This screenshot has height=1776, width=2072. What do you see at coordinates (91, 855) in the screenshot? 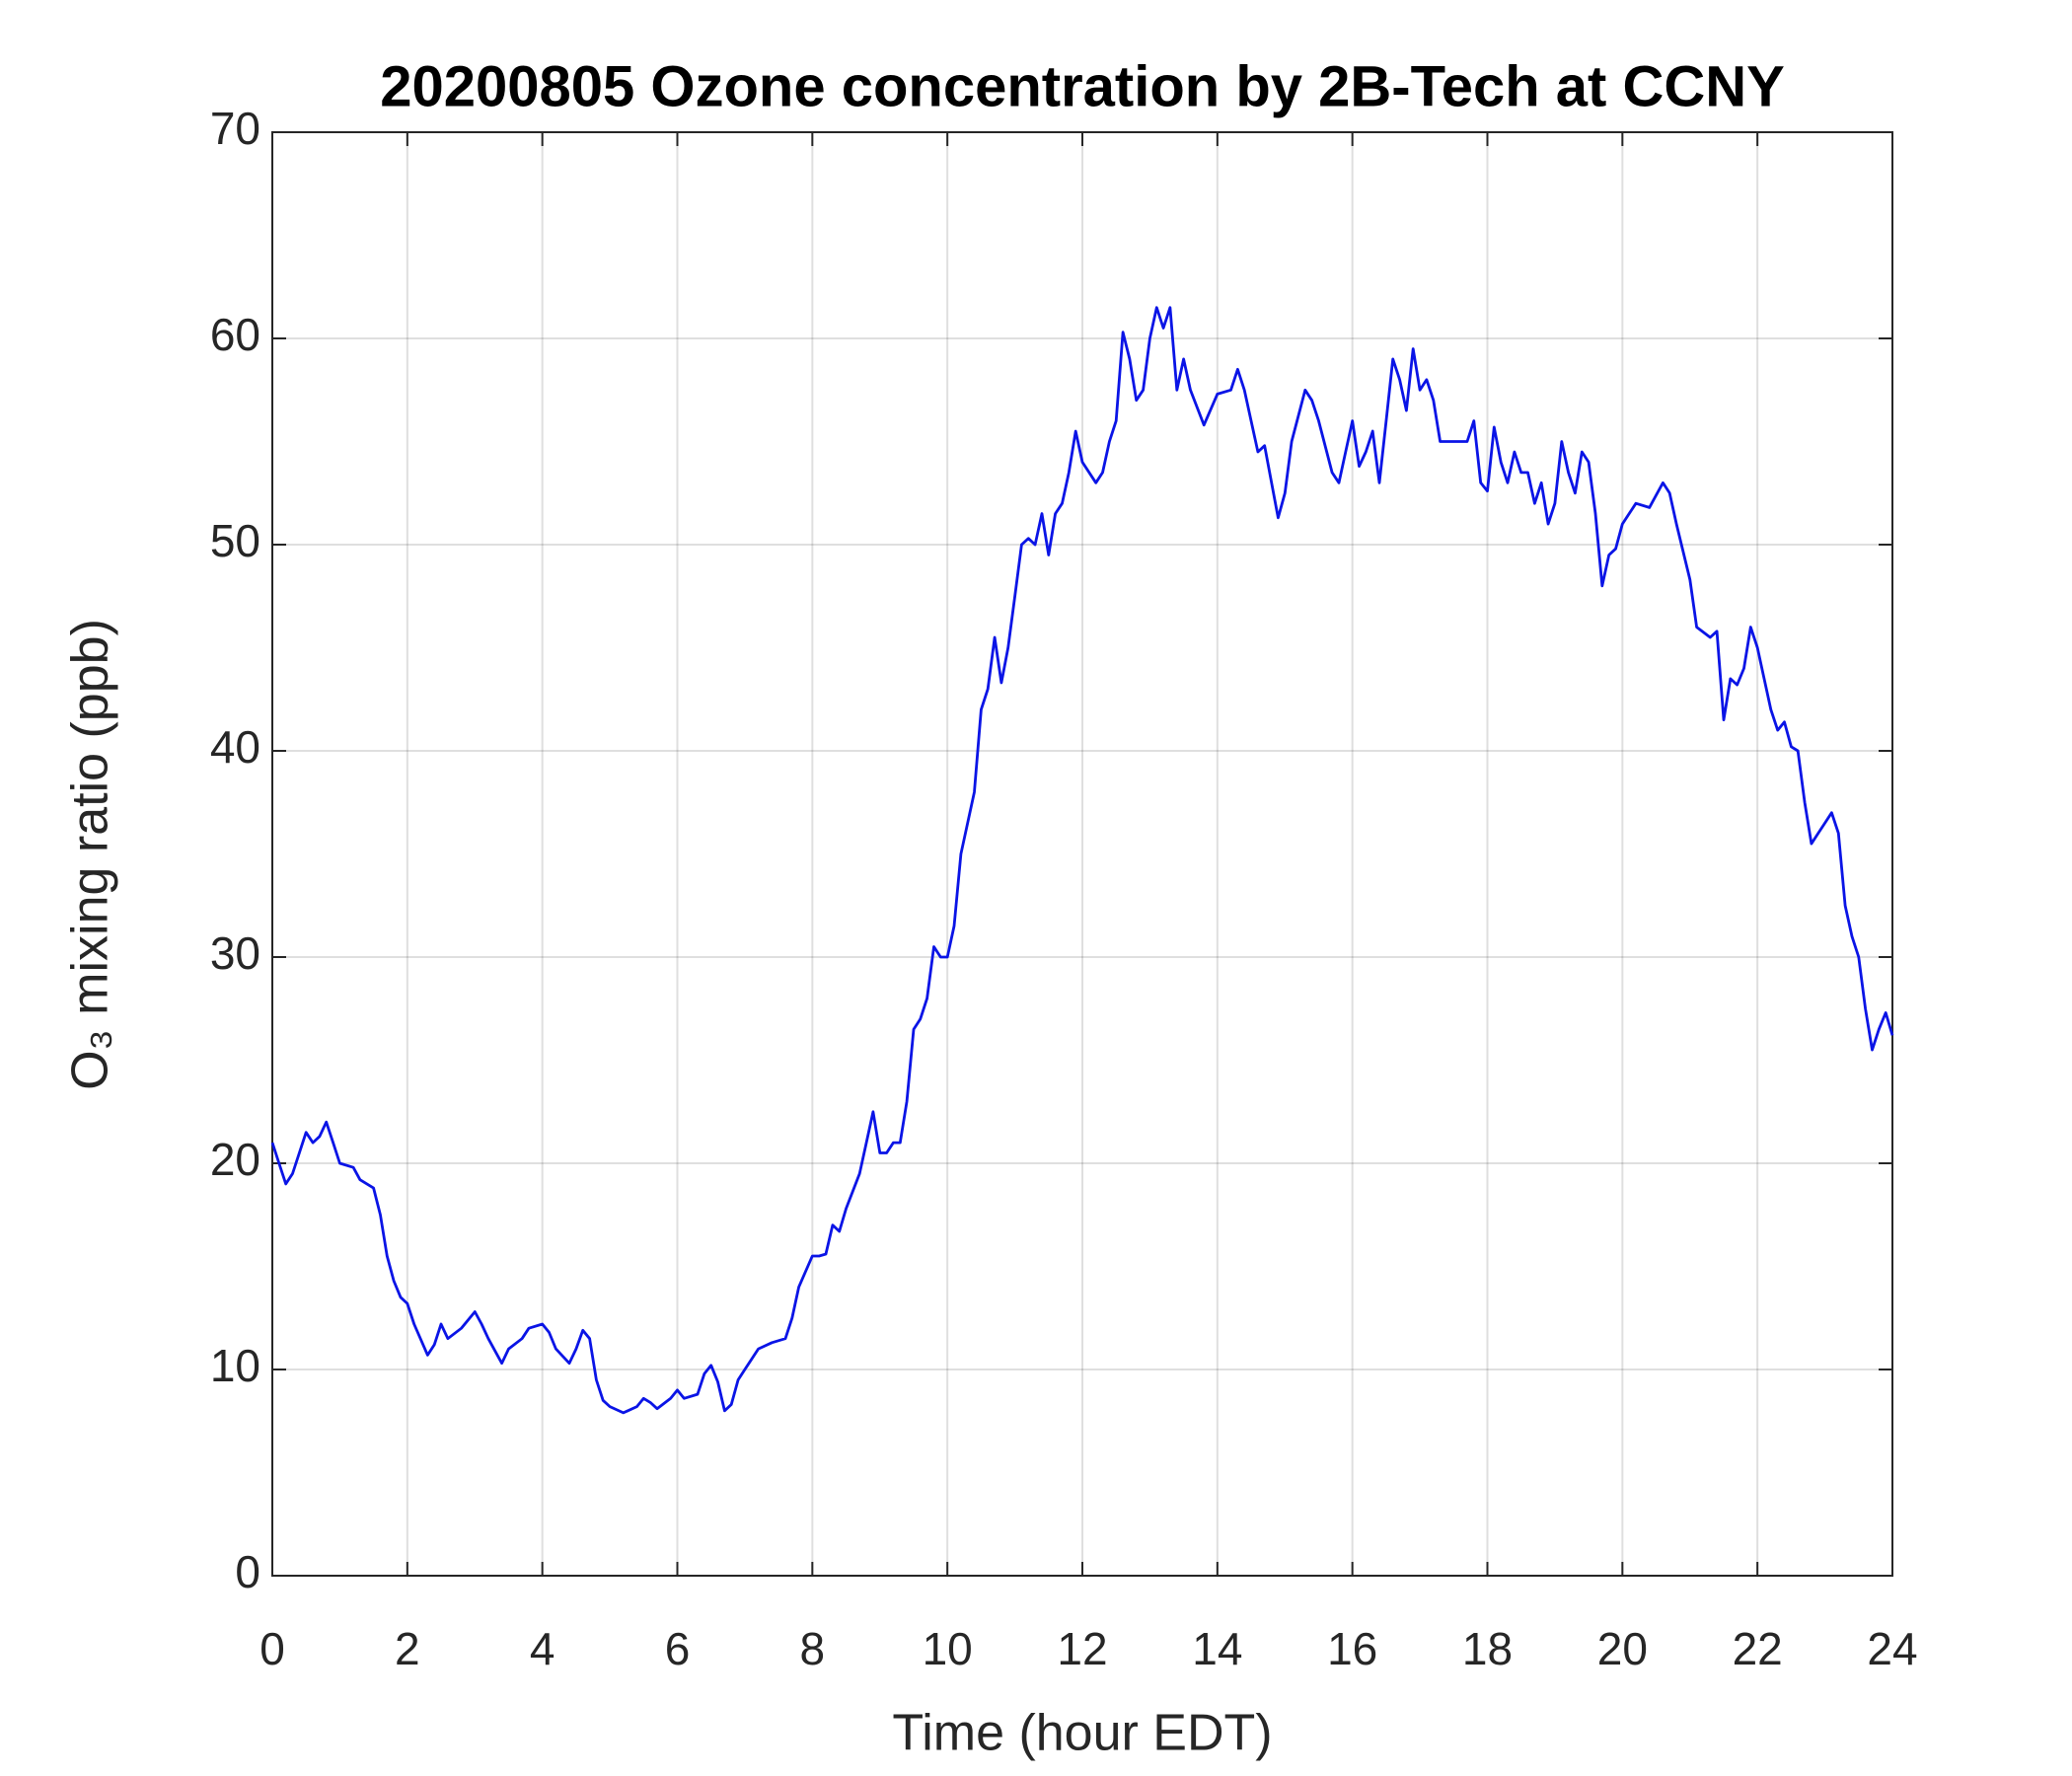
I see `y-axis-label: O₃ mixing ratio (ppb)` at bounding box center [91, 855].